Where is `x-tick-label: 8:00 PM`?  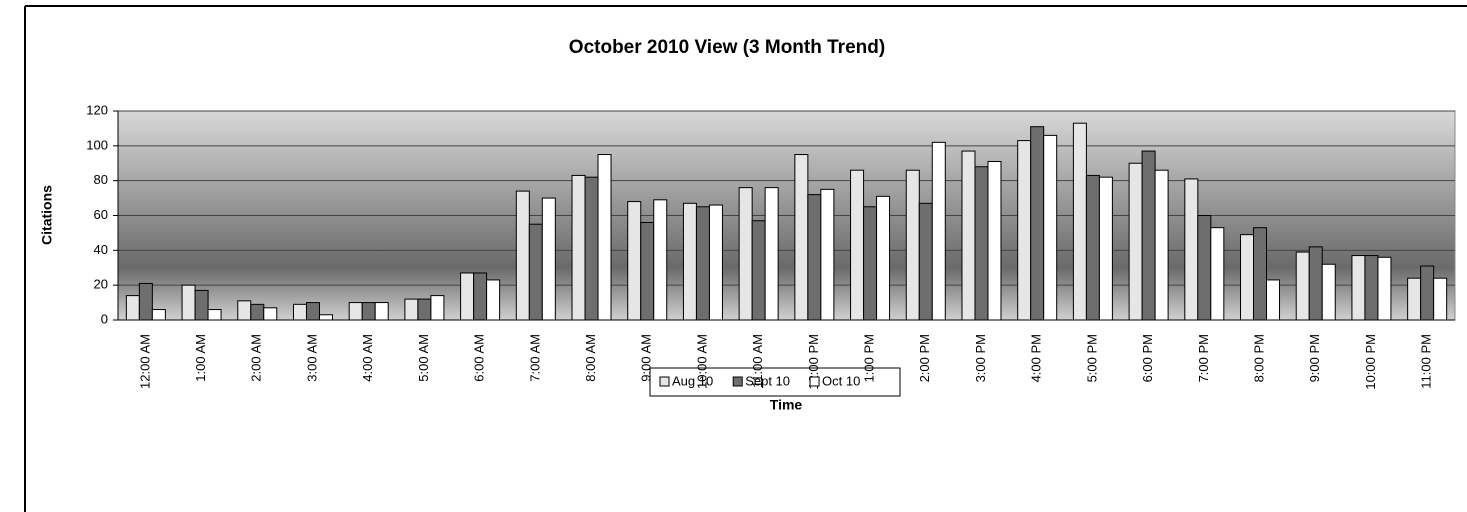
x-tick-label: 8:00 PM is located at coordinates (1258, 358).